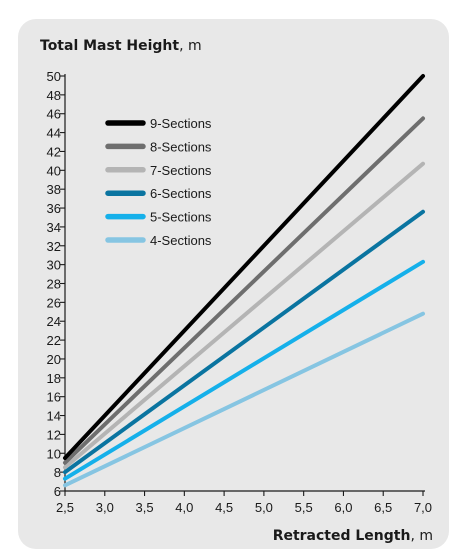 Image resolution: width=465 pixels, height=558 pixels. Describe the element at coordinates (105, 507) in the screenshot. I see `x-tick-label: 3,0` at that location.